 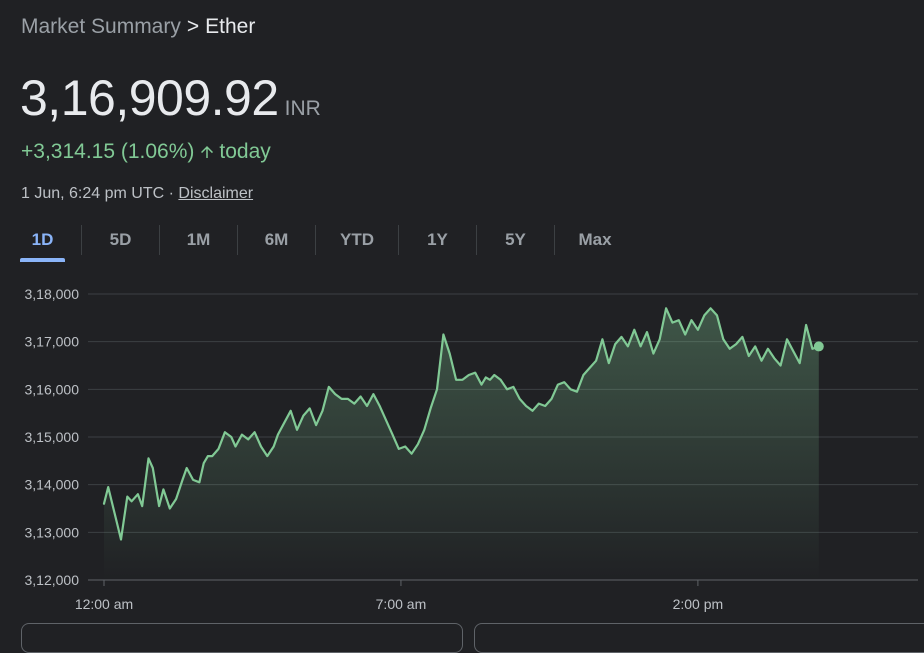 I want to click on disclaimer-link: Disclaimer, so click(x=216, y=193).